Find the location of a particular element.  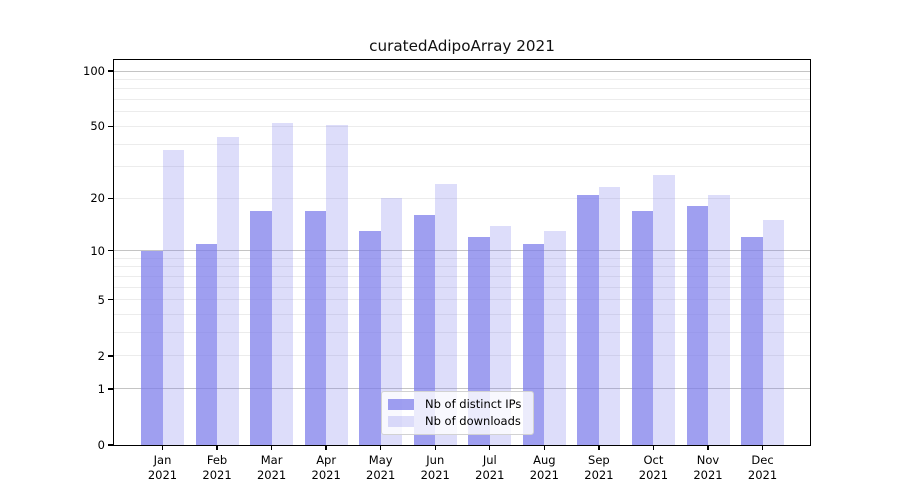

x-tick-label-apr: Apr 2021 is located at coordinates (326, 467).